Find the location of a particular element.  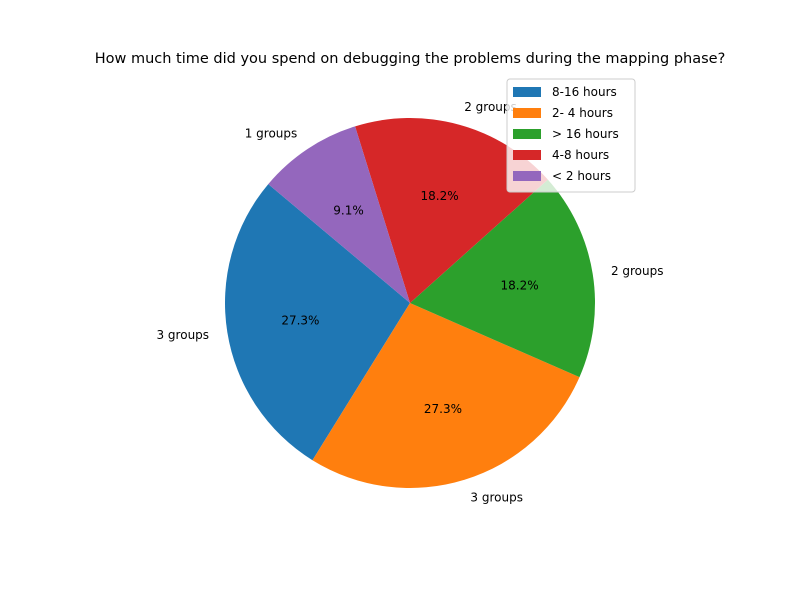

legend-label: 2- 4 hours is located at coordinates (582, 113).